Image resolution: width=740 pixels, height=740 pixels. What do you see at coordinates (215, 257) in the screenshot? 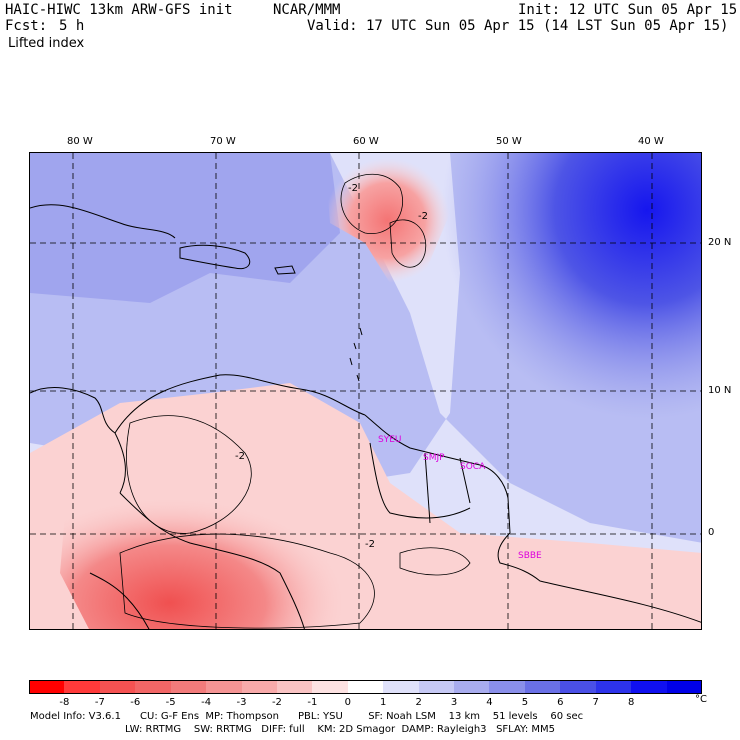
I see `hispaniola-coast` at bounding box center [215, 257].